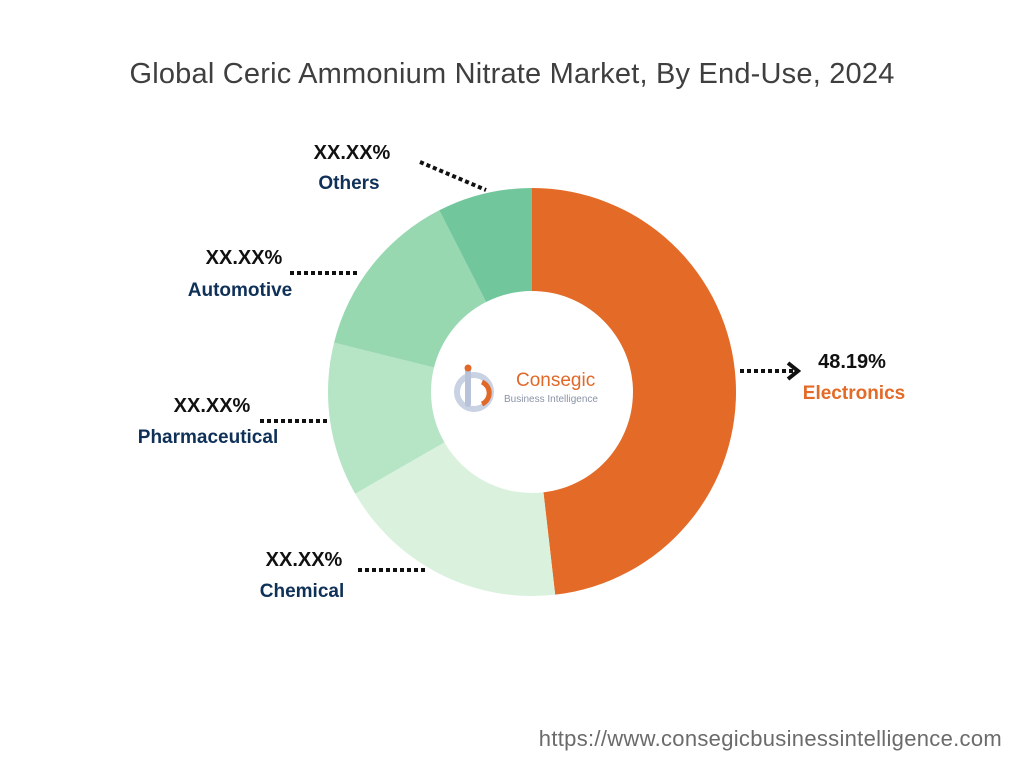  What do you see at coordinates (556, 380) in the screenshot?
I see `logo-brand: Consegic` at bounding box center [556, 380].